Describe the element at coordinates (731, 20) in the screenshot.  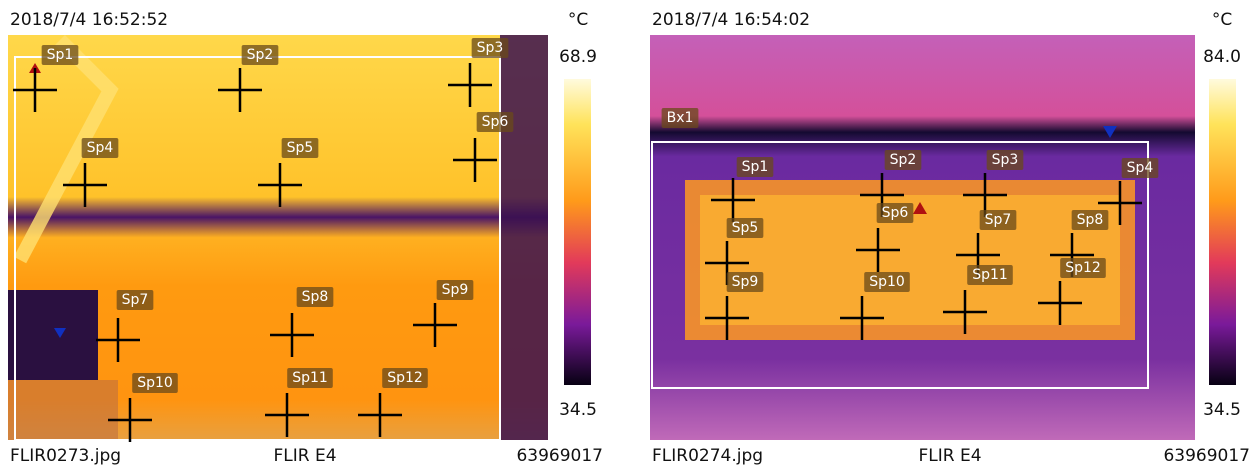
I see `timestamp: 2018/7/4 16:54:02` at that location.